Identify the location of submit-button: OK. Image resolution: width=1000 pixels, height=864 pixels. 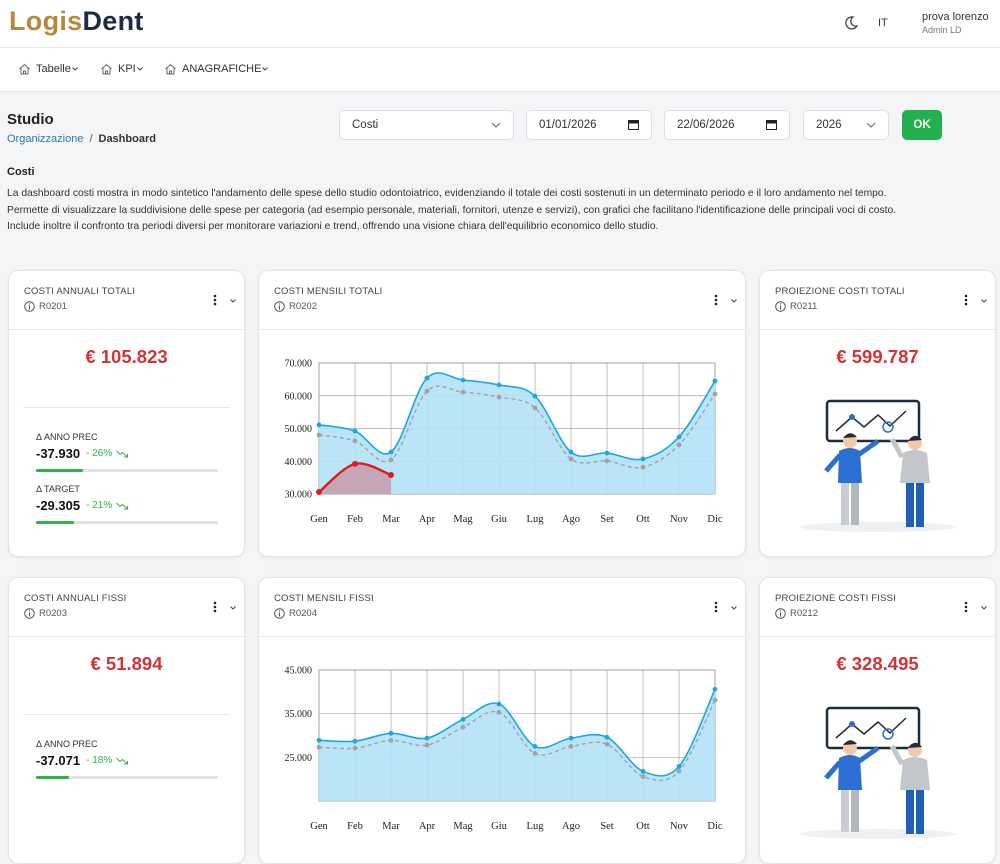
(922, 125).